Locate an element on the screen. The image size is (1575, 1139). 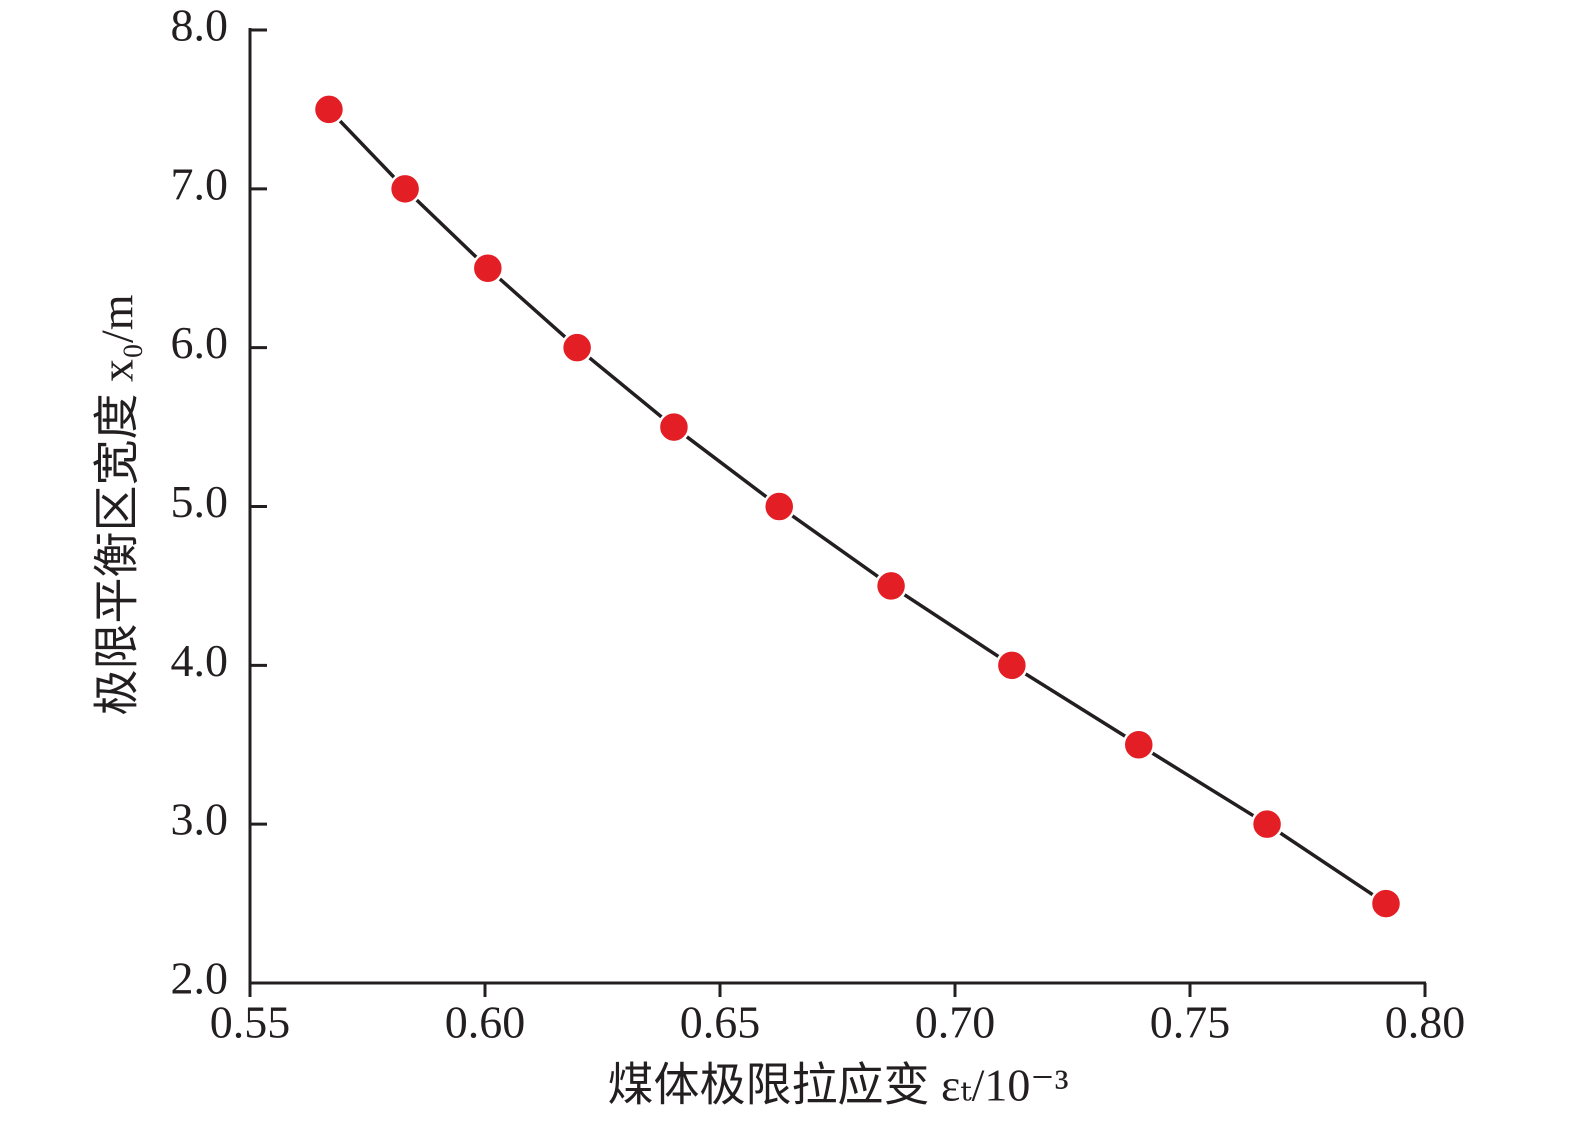
x-tick-label: 0.75 is located at coordinates (1190, 1022).